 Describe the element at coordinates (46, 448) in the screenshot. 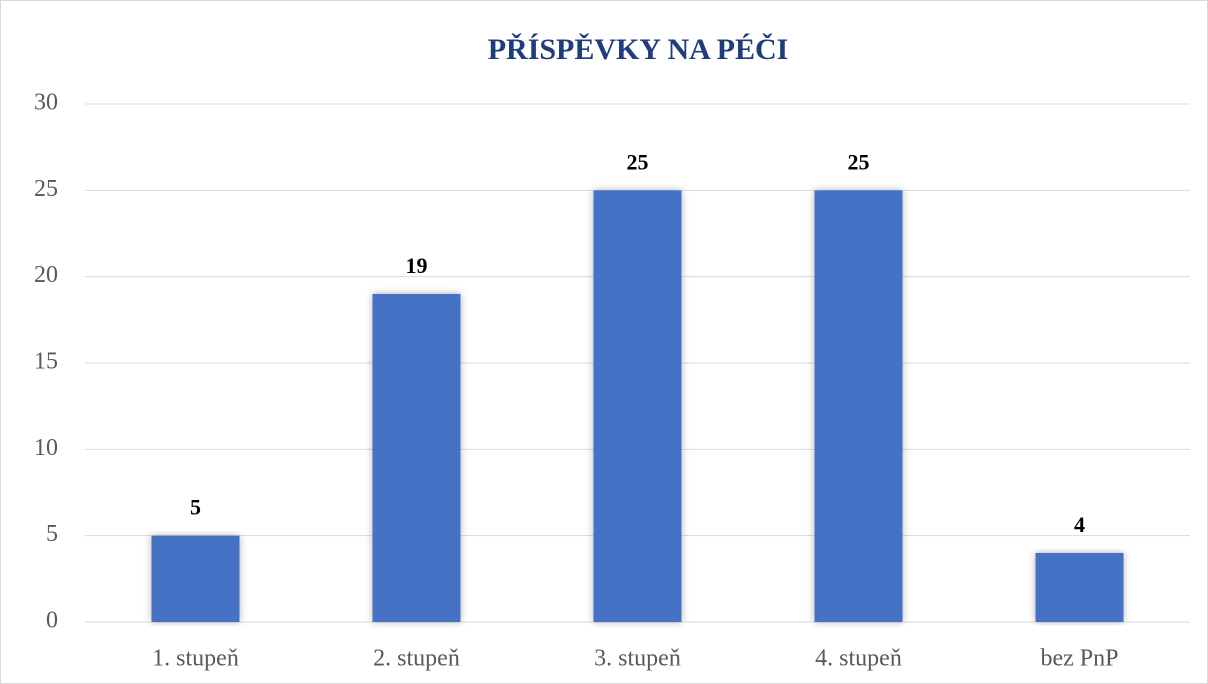

I see `y-tick-label: 10` at that location.